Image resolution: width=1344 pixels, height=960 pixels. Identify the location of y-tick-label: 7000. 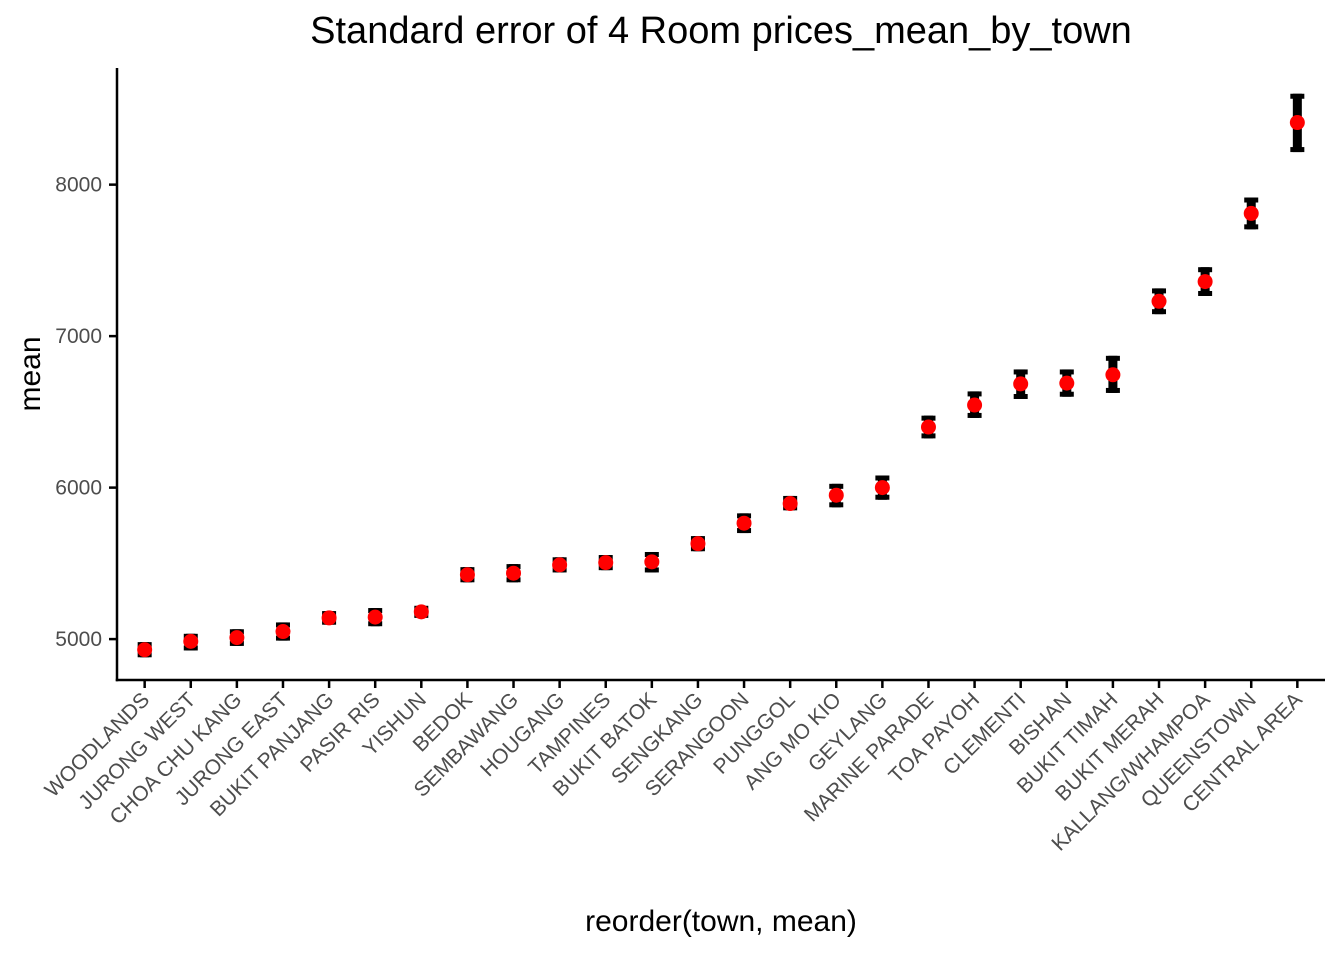
(78, 336).